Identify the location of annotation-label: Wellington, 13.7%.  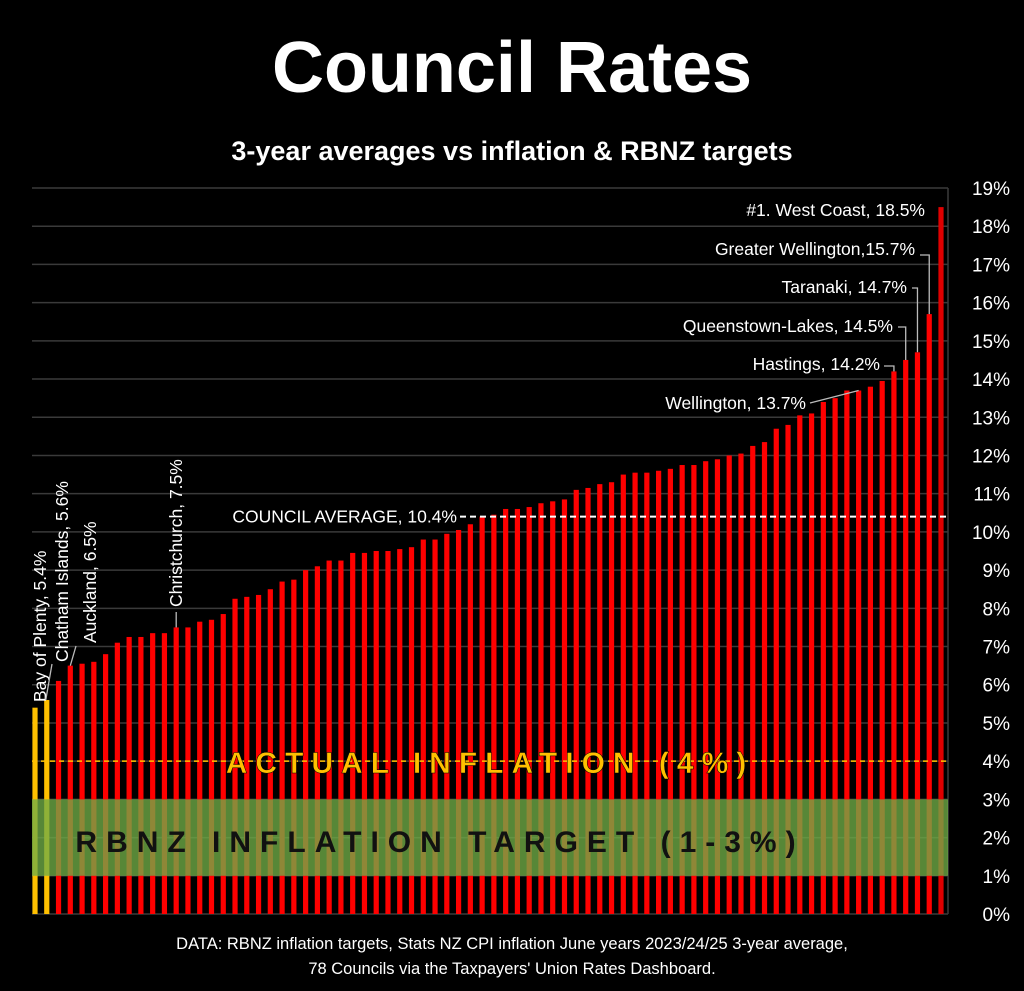
(735, 403).